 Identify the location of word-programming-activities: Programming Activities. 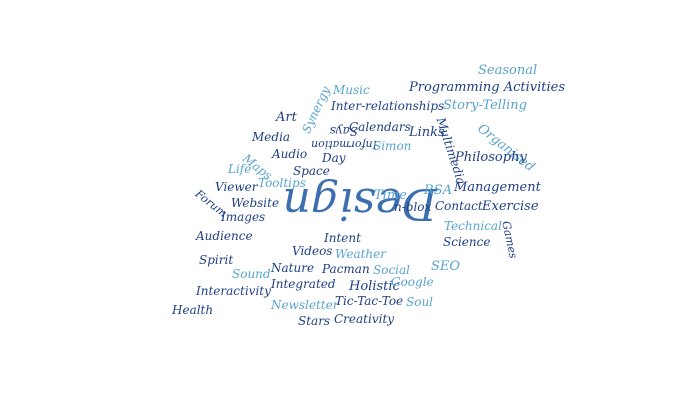
(487, 87).